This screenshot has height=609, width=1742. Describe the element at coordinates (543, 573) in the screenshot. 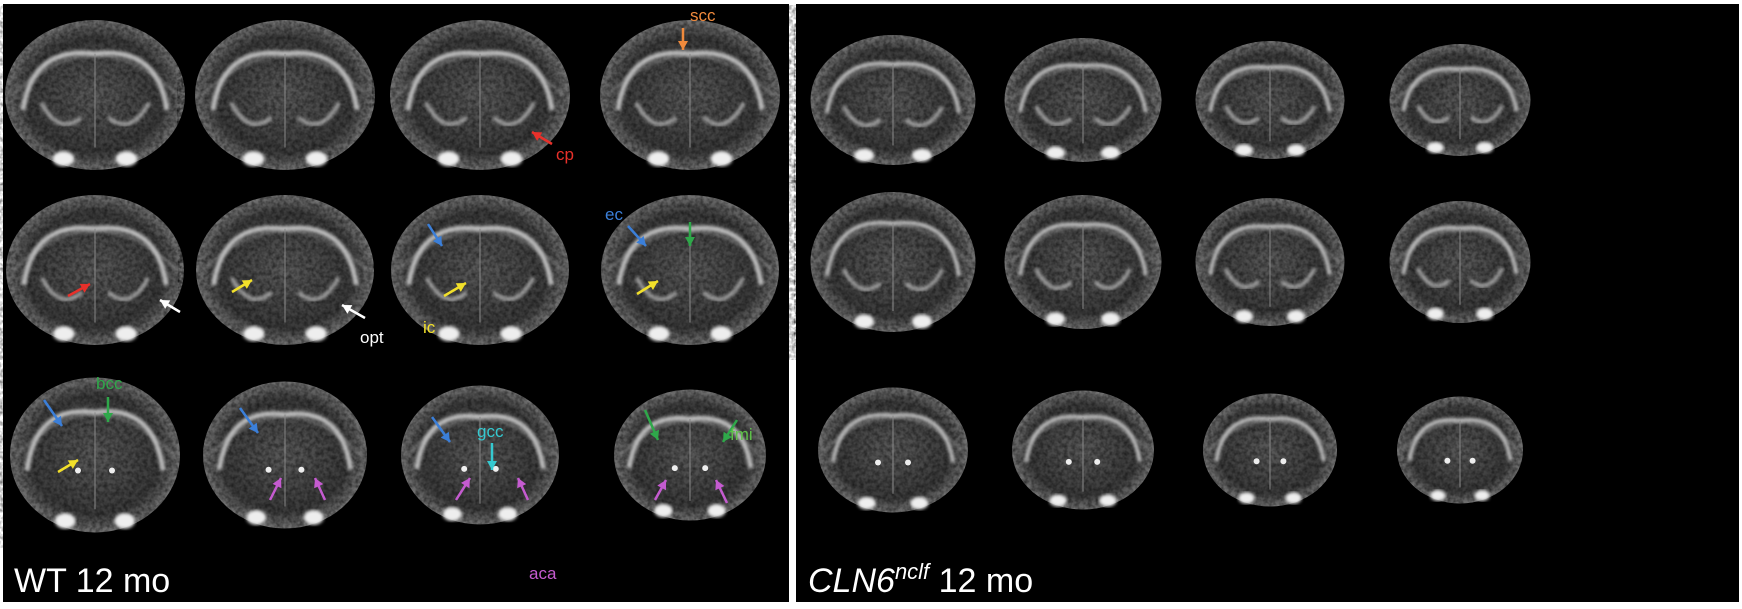

I see `annotation-label-aca: aca` at that location.